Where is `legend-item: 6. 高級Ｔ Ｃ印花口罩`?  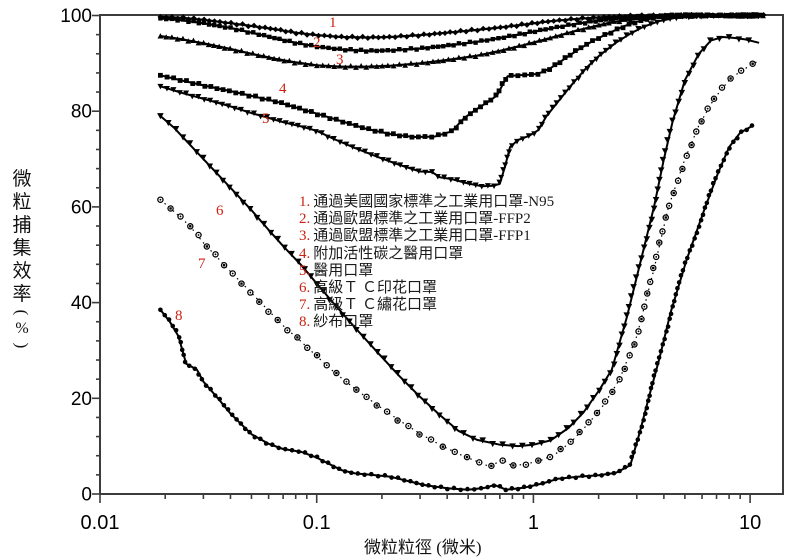 legend-item: 6. 高級Ｔ Ｃ印花口罩 is located at coordinates (426, 288).